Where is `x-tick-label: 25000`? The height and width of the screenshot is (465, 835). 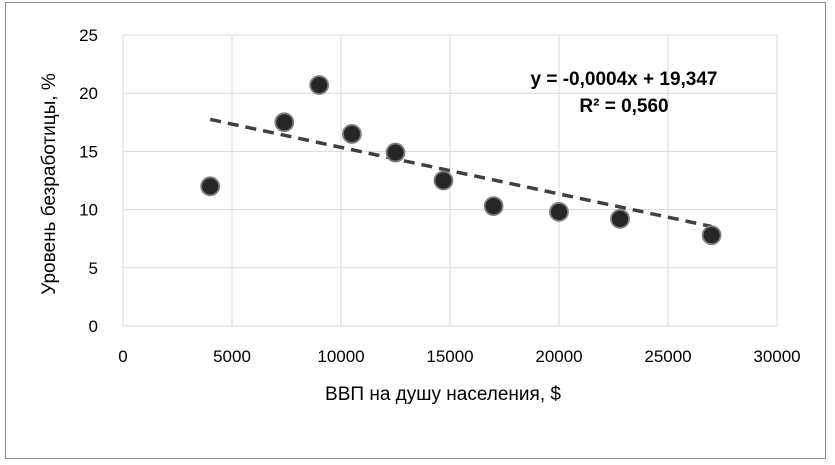
x-tick-label: 25000 is located at coordinates (667, 356).